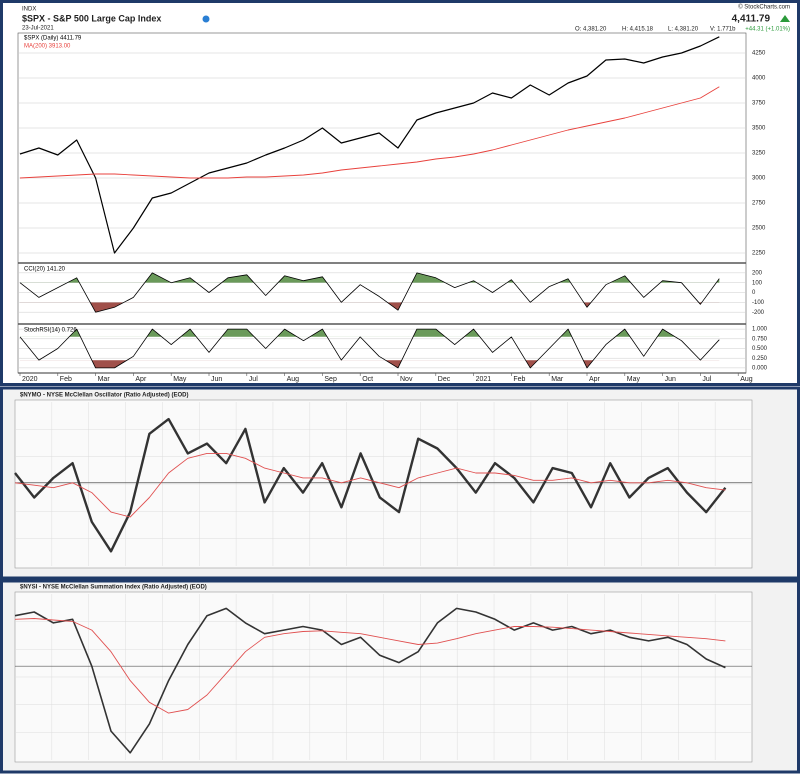 This screenshot has width=800, height=774. Describe the element at coordinates (206, 19) in the screenshot. I see `info-icon` at that location.